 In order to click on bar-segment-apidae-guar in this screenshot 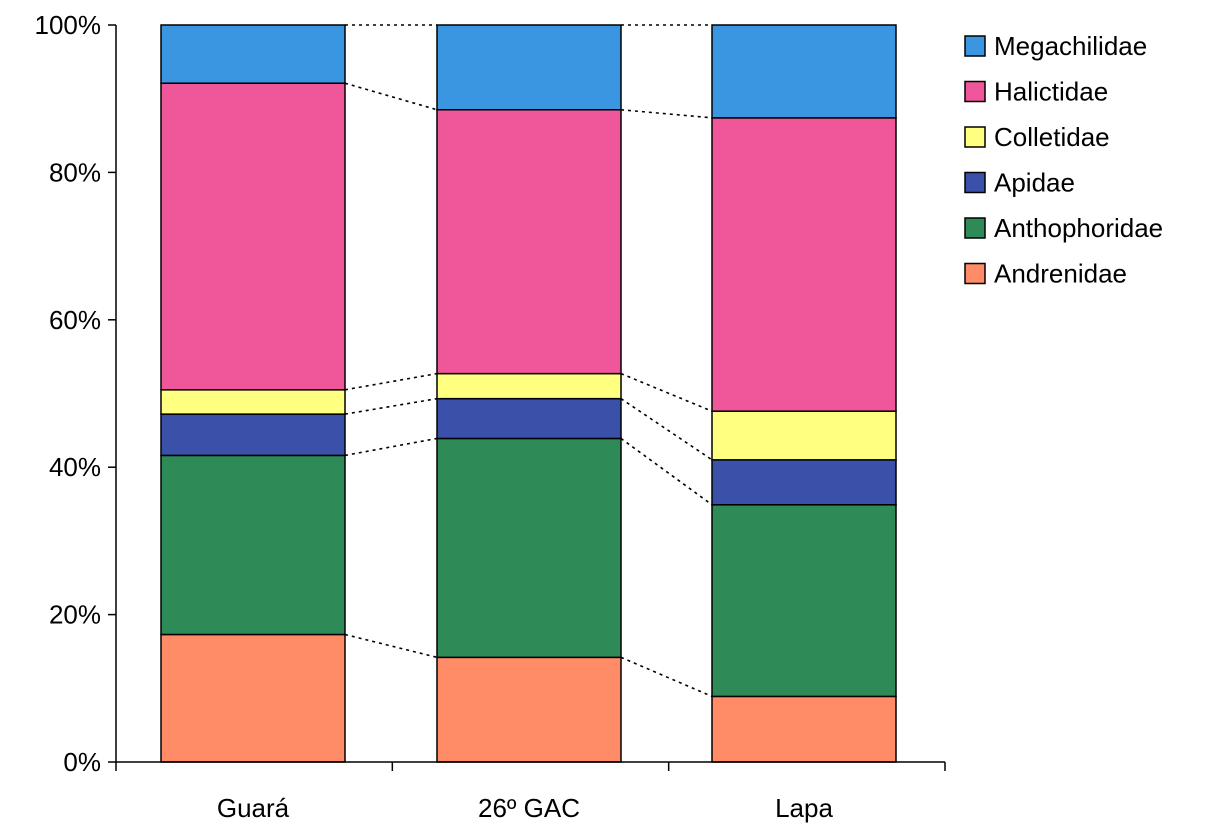, I will do `click(253, 435)`.